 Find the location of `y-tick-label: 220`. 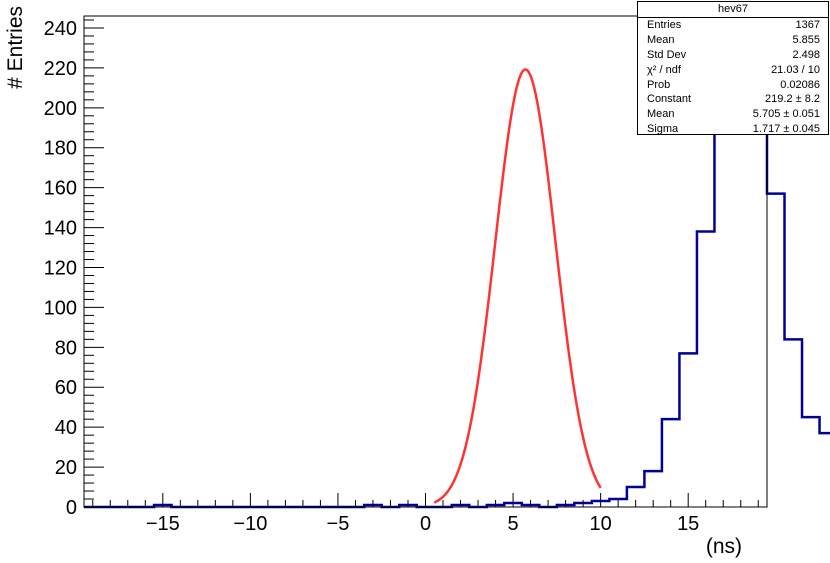

y-tick-label: 220 is located at coordinates (60, 69).